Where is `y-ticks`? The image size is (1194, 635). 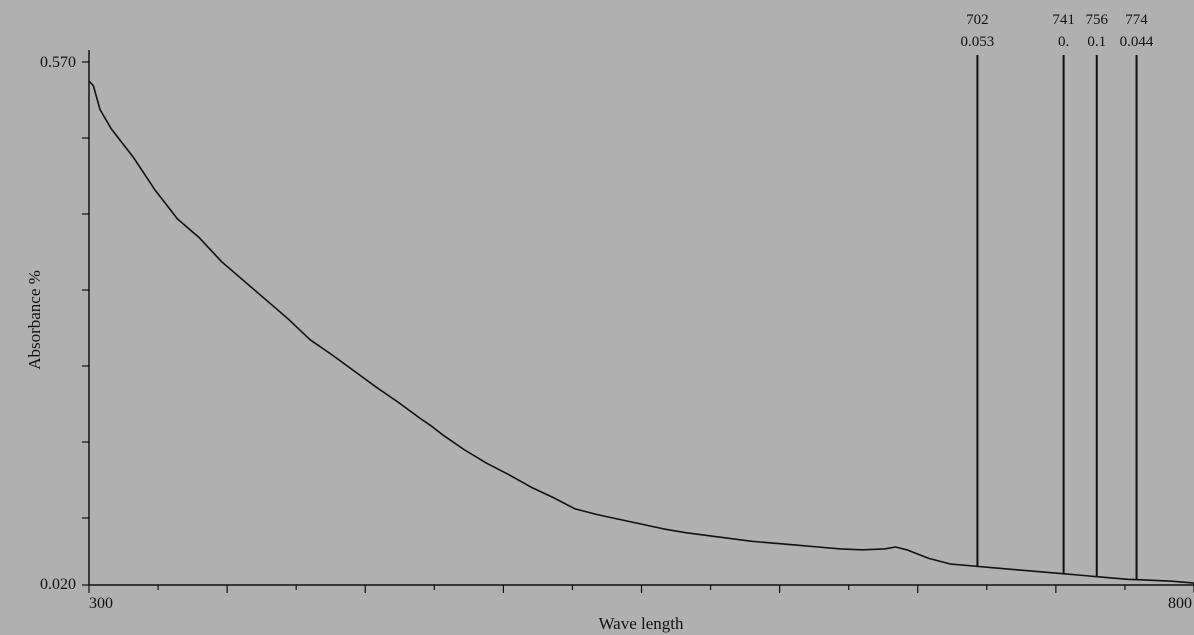 y-ticks is located at coordinates (85, 323).